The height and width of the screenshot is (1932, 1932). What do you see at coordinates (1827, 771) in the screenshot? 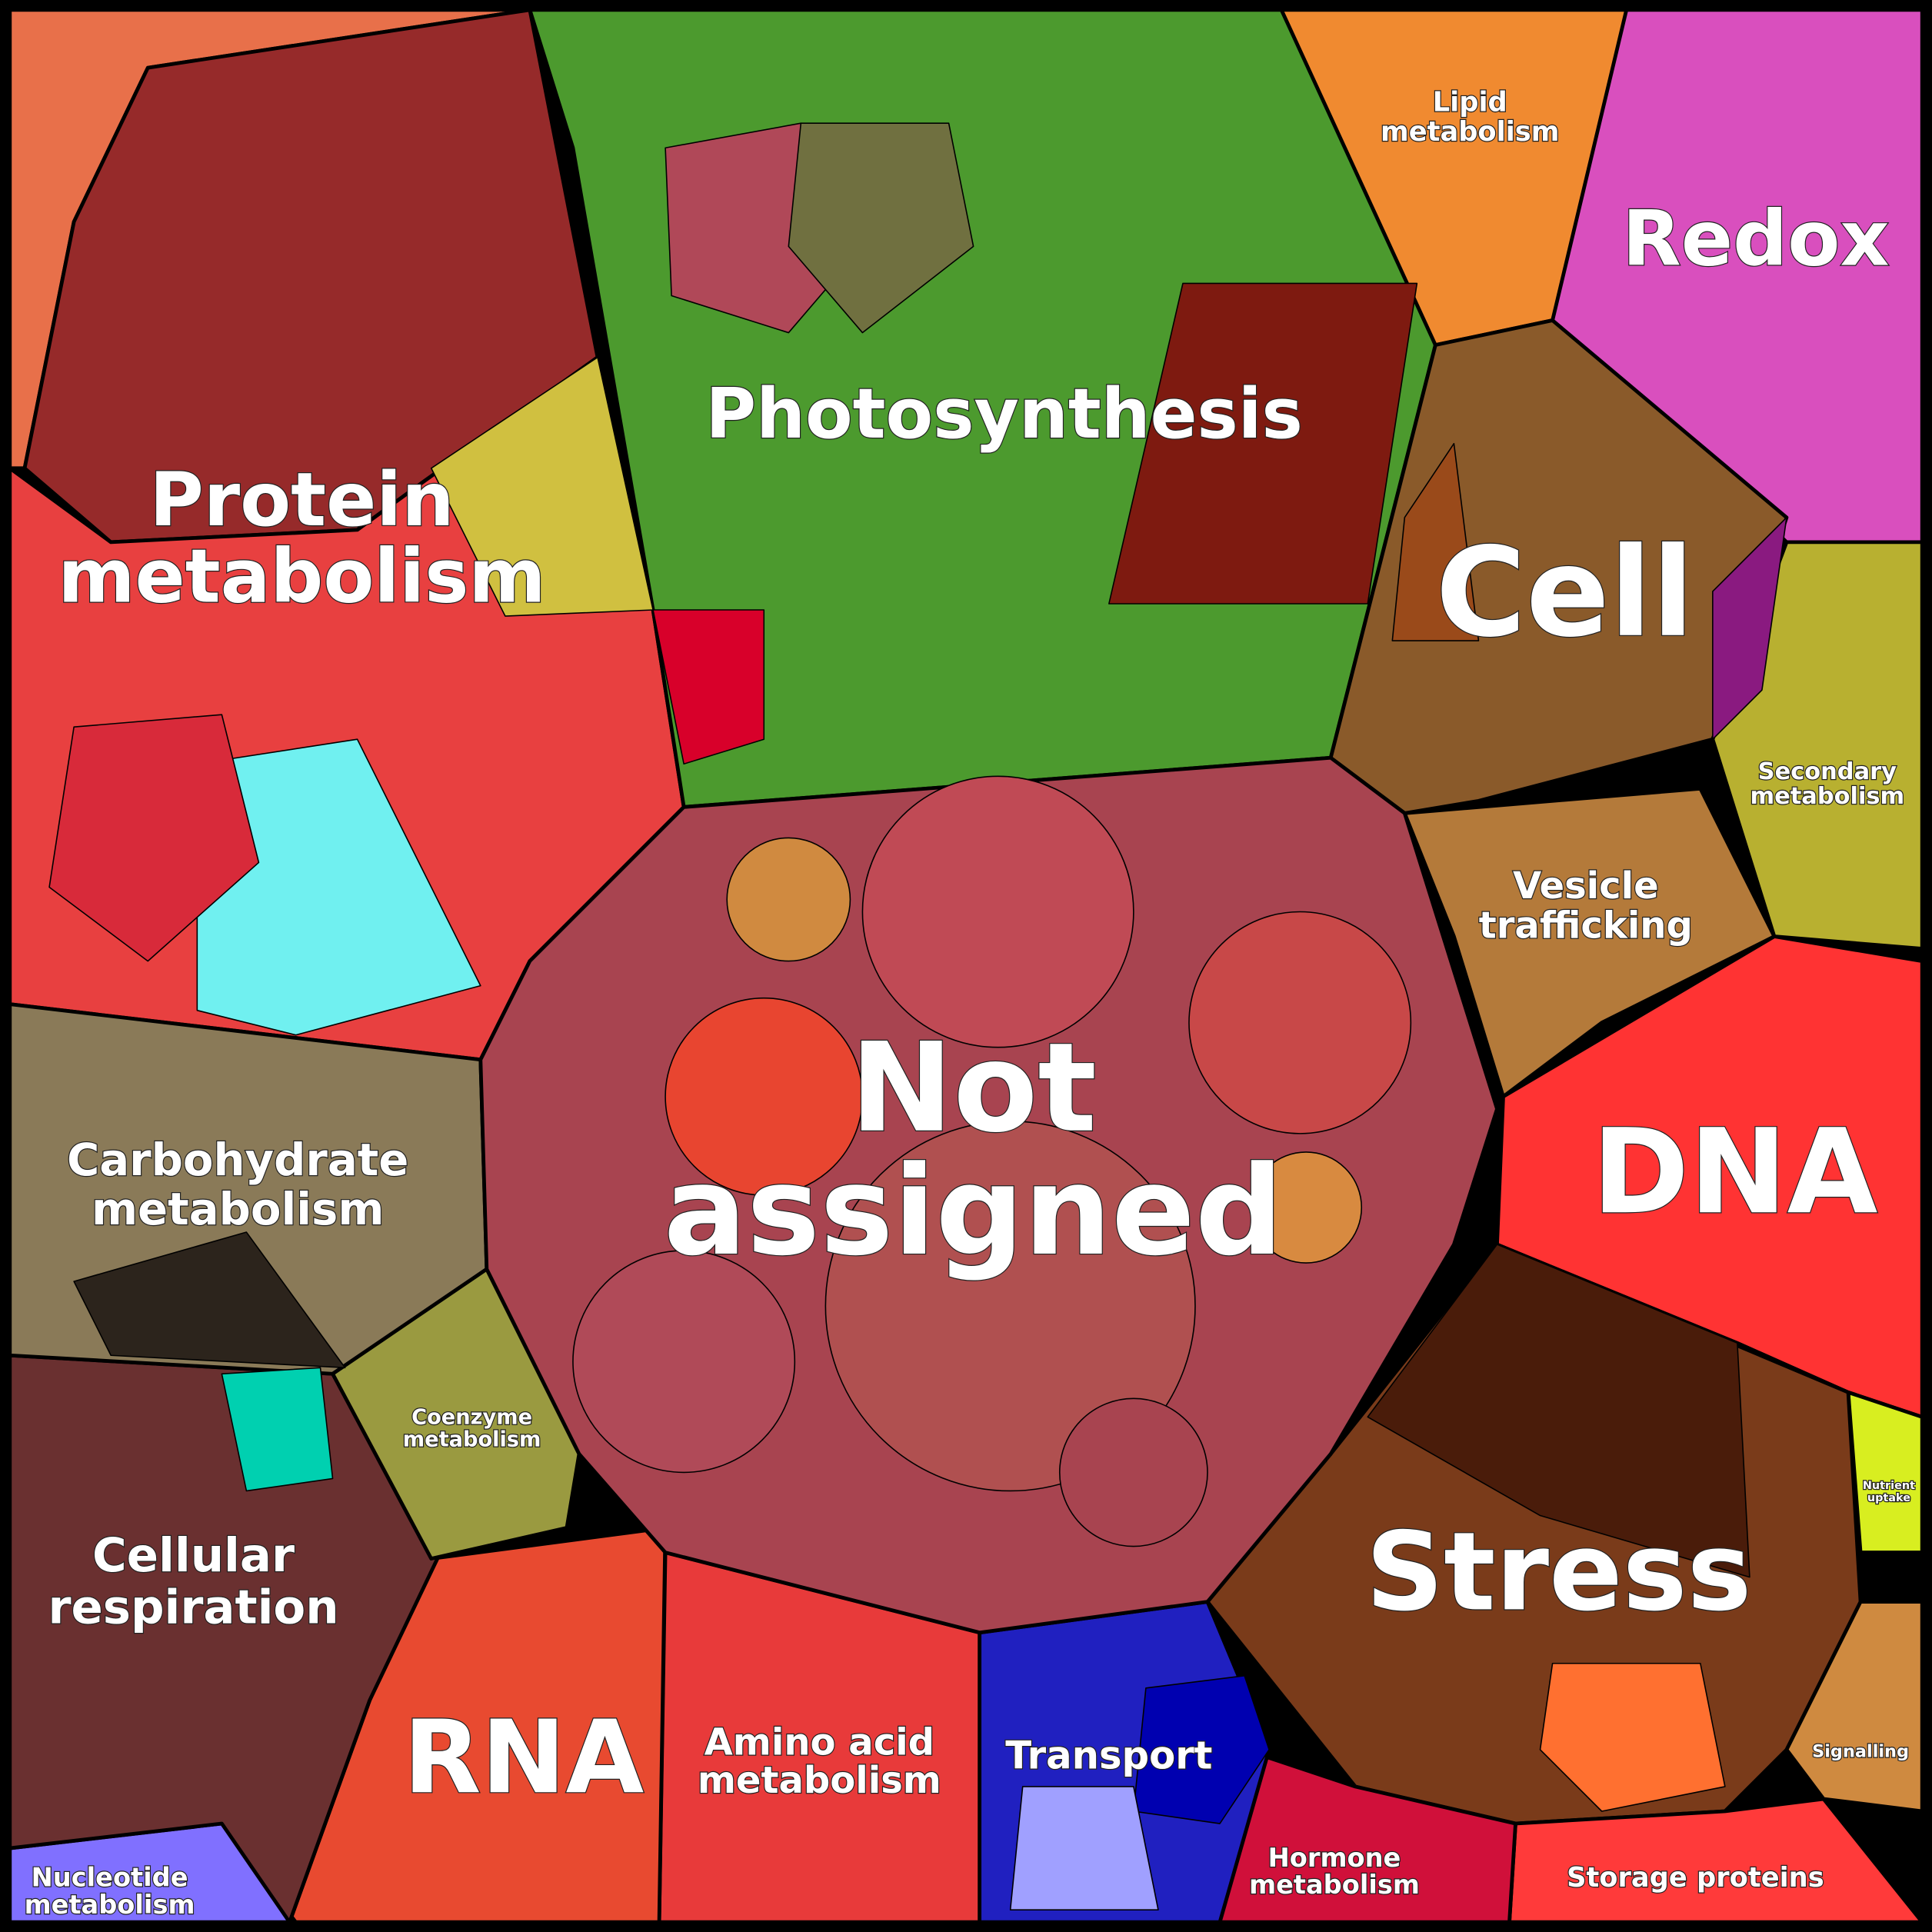
I see `region-label: Secondary` at bounding box center [1827, 771].